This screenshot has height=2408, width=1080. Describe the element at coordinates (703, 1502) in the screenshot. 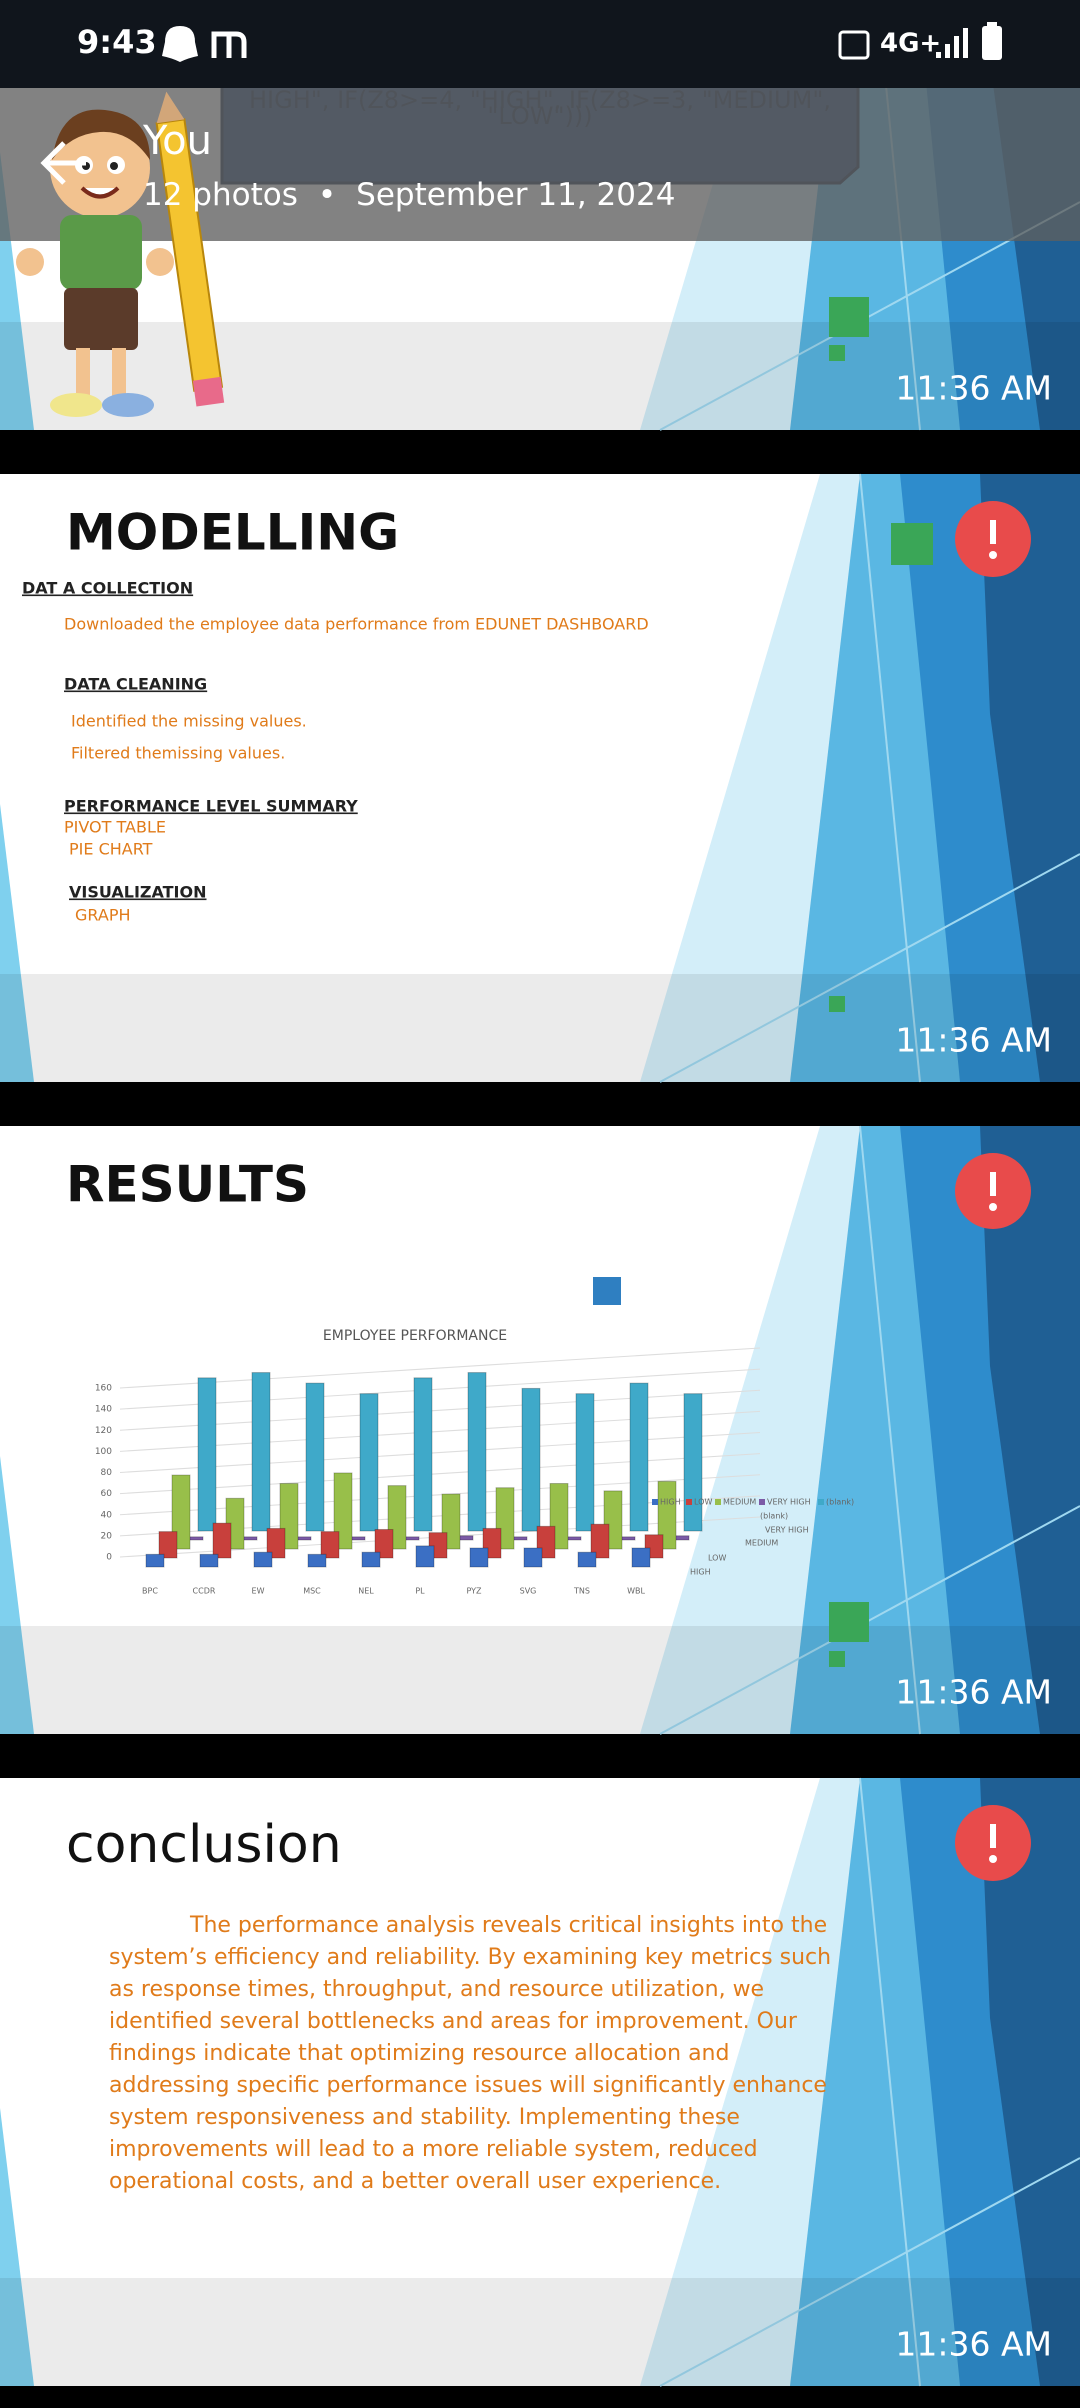

I see `legend-label: LOW` at that location.